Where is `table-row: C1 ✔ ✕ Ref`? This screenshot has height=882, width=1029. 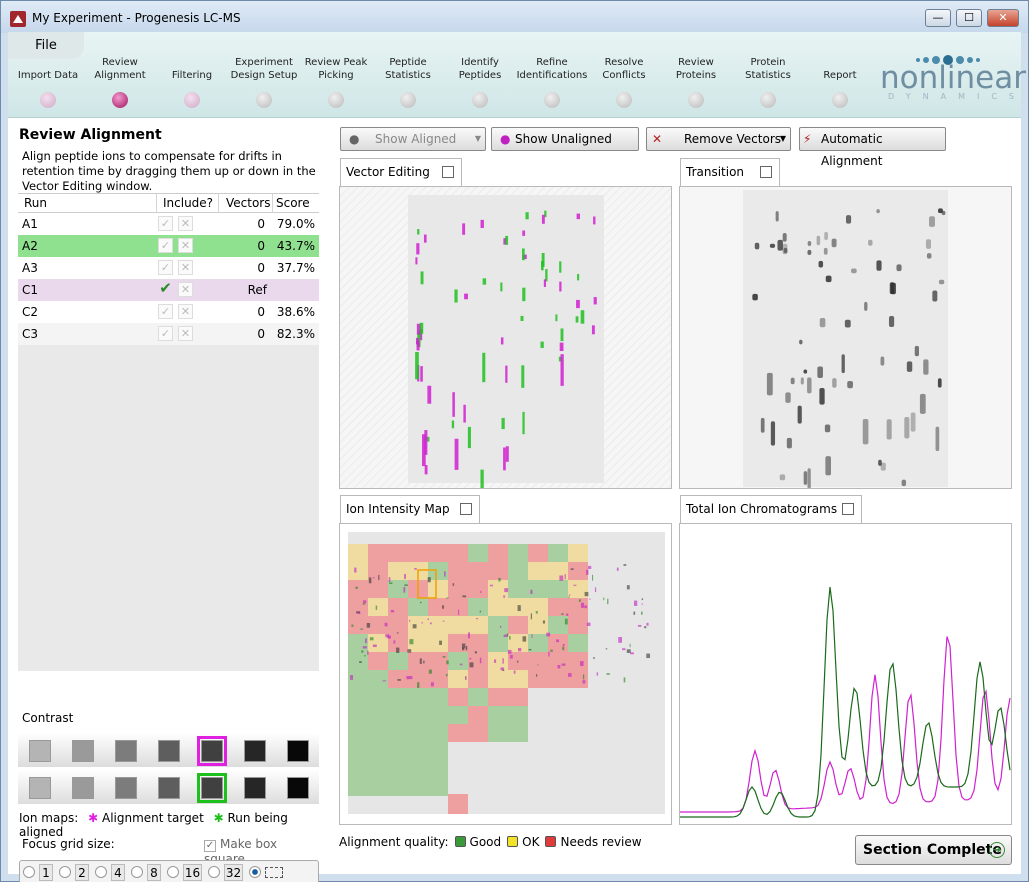
table-row: C1 ✔ ✕ Ref is located at coordinates (168, 290).